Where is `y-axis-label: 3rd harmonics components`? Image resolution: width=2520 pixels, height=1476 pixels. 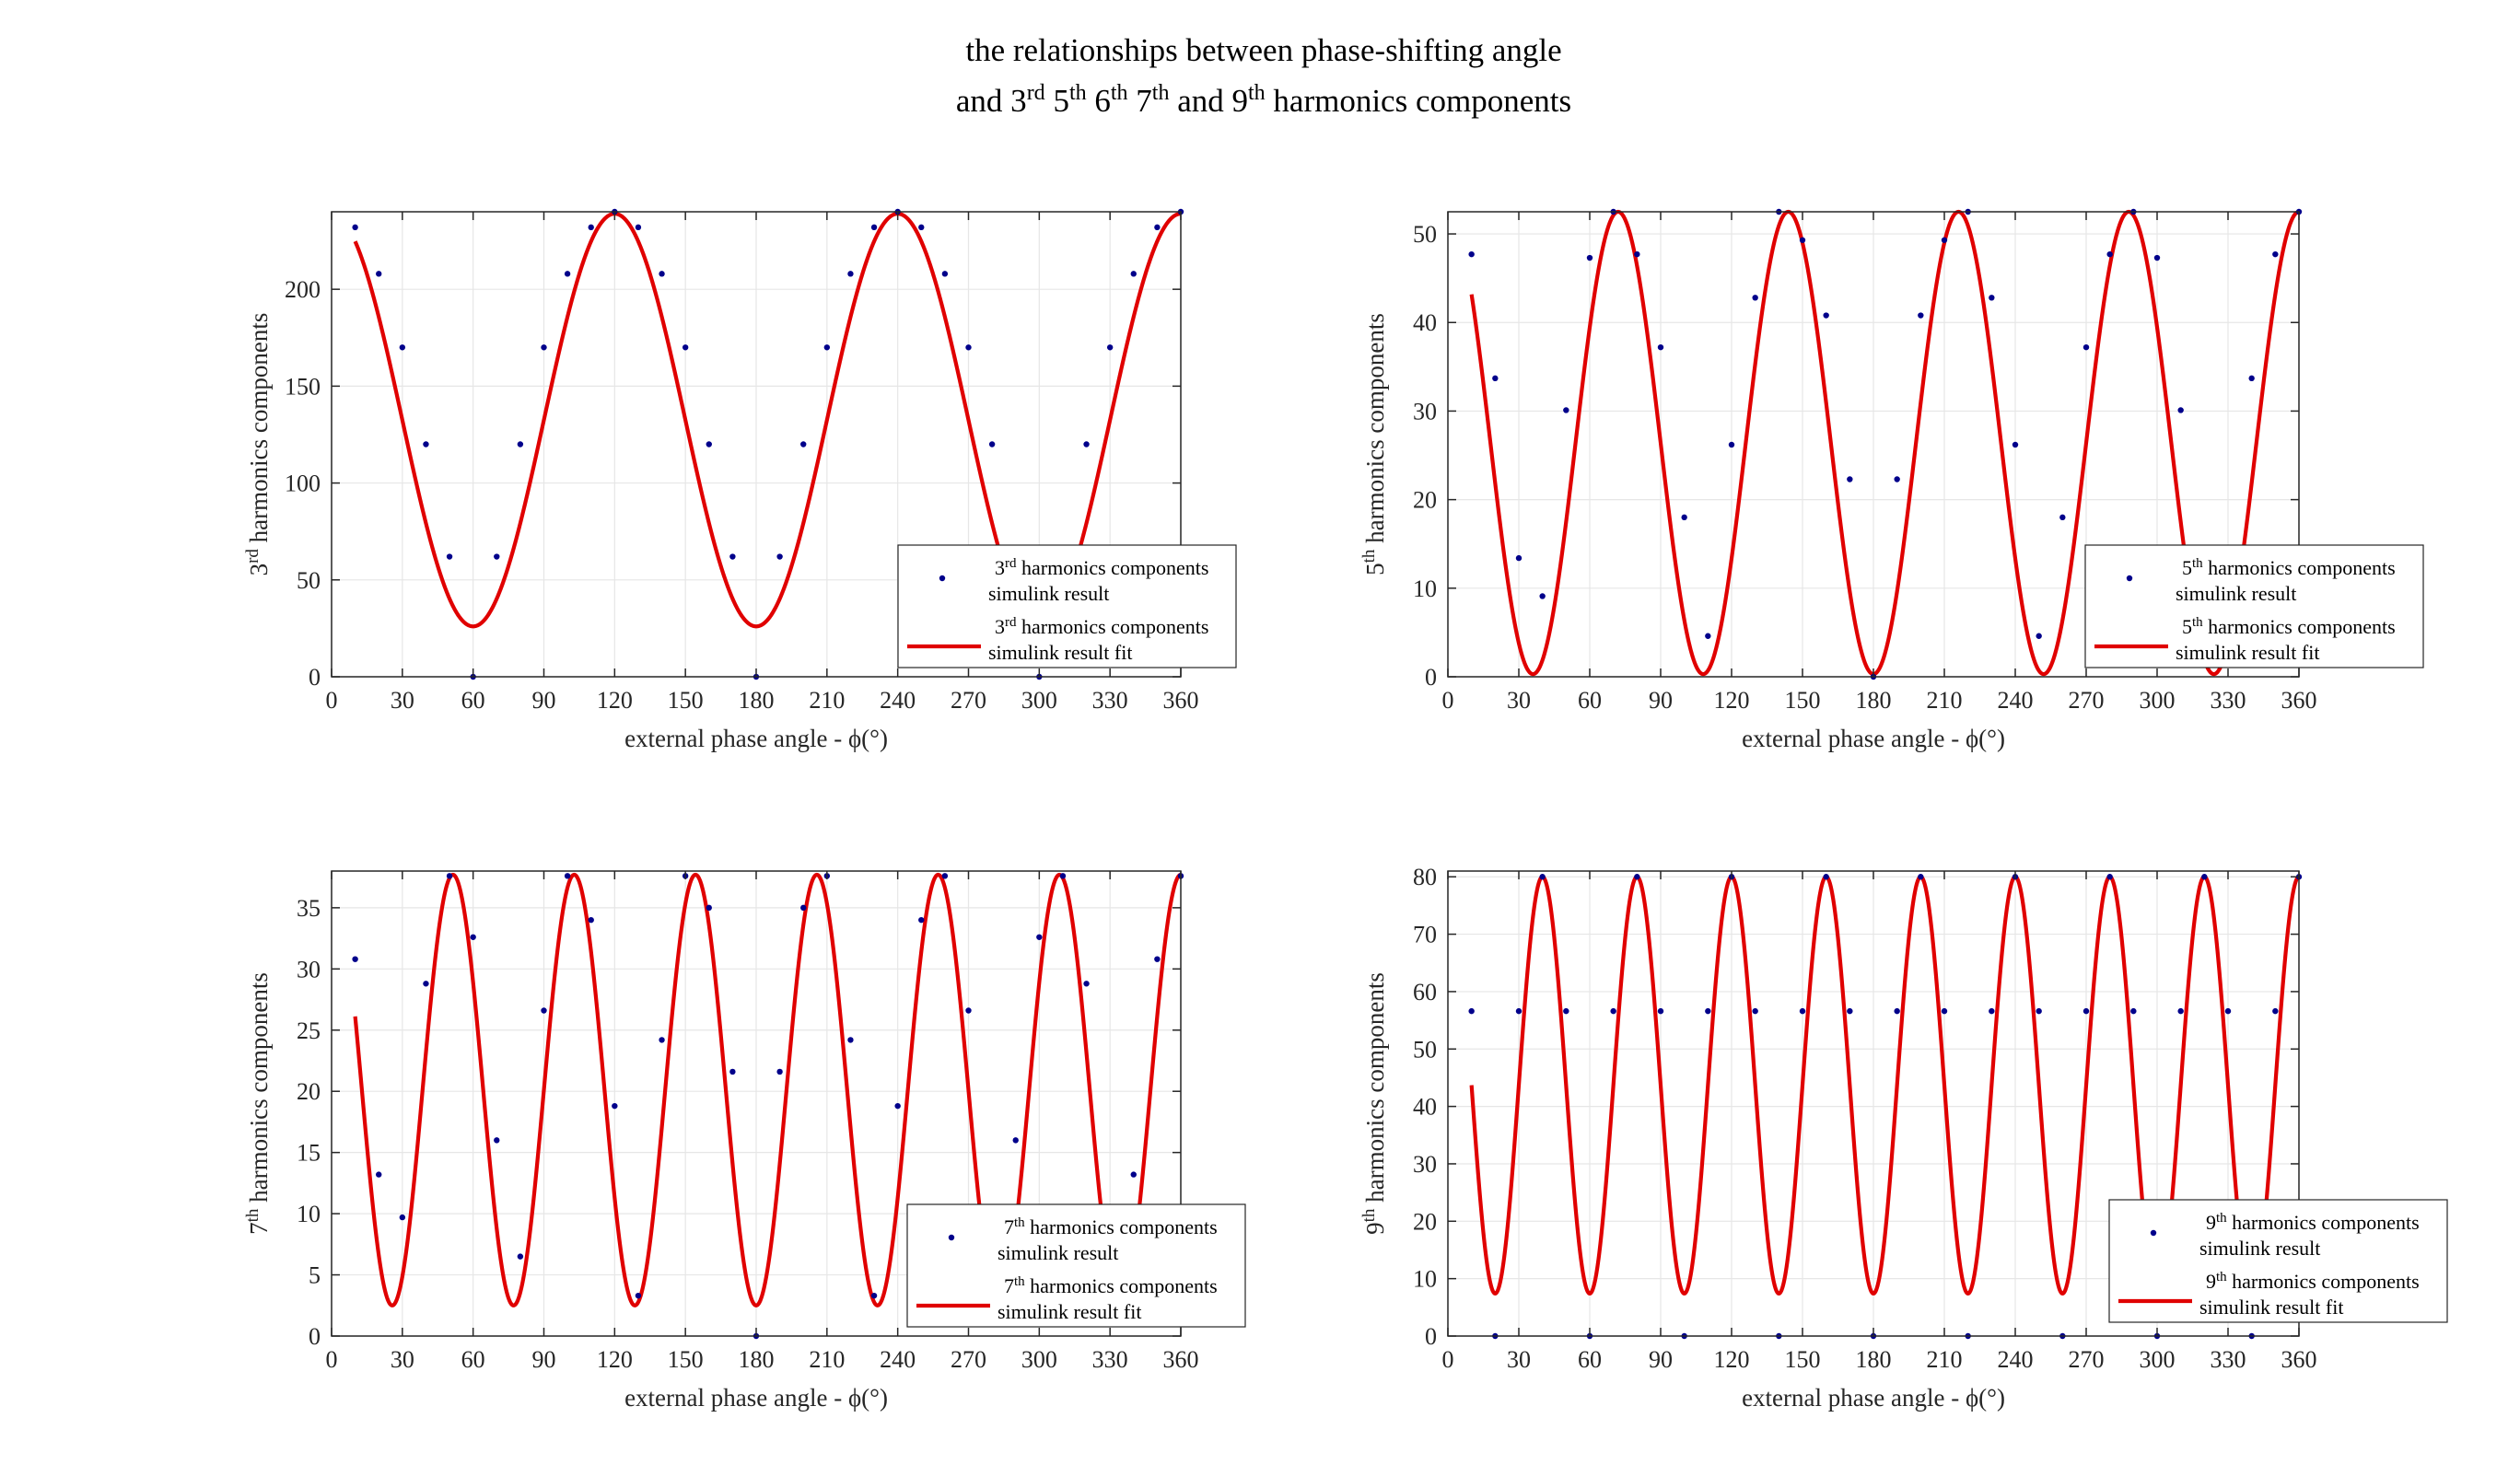 y-axis-label: 3rd harmonics components is located at coordinates (258, 444).